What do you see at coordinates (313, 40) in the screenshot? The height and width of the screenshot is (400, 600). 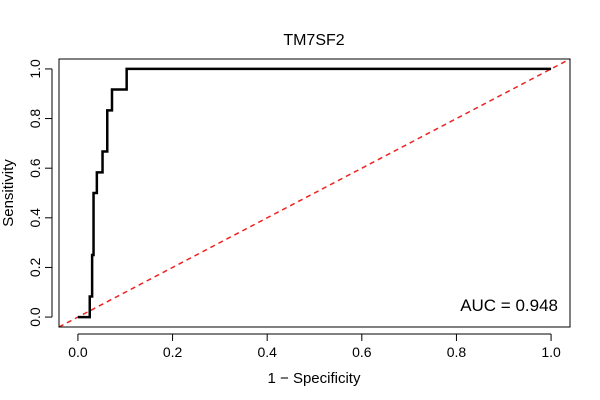 I see `chart-title: TM7SF2` at bounding box center [313, 40].